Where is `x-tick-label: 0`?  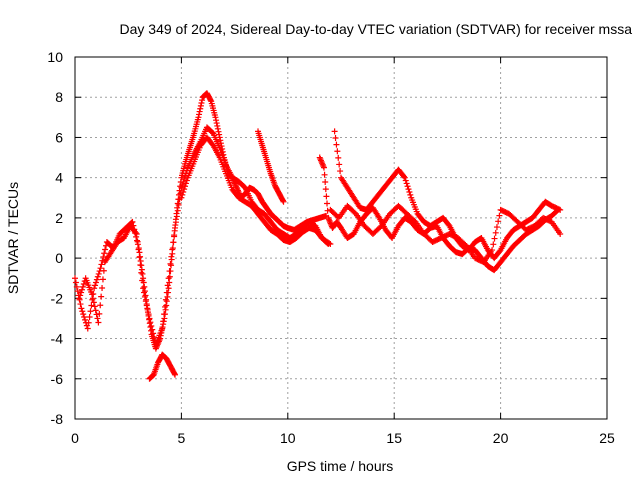
x-tick-label: 0 is located at coordinates (75, 438).